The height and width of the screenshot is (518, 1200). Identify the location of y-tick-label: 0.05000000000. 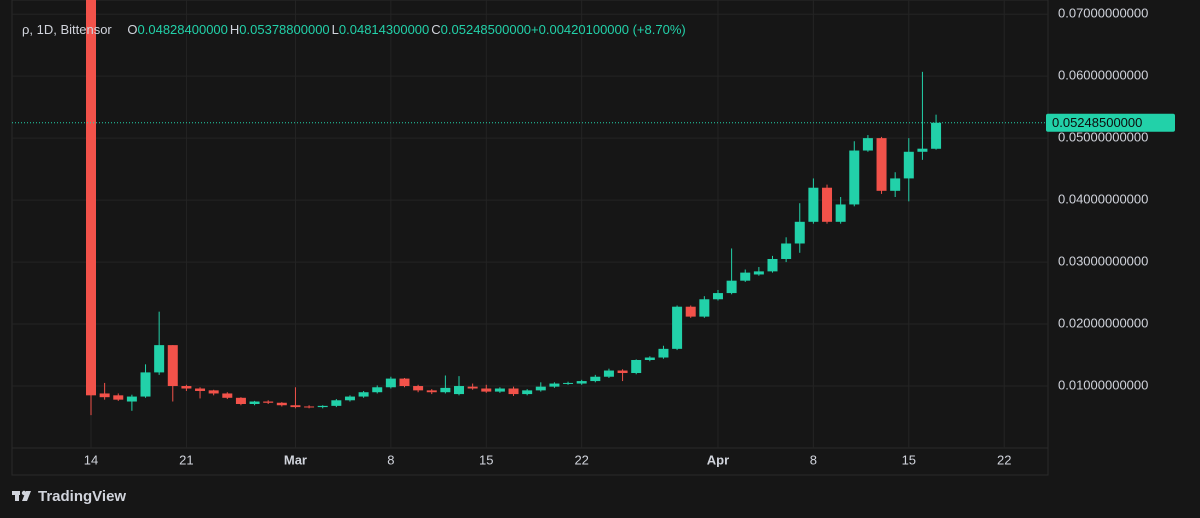
(1103, 137).